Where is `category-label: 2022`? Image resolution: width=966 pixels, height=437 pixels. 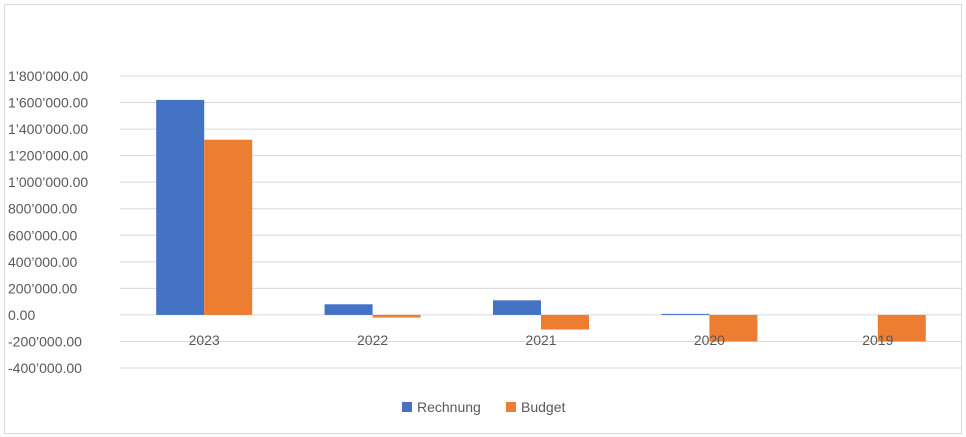 category-label: 2022 is located at coordinates (372, 340).